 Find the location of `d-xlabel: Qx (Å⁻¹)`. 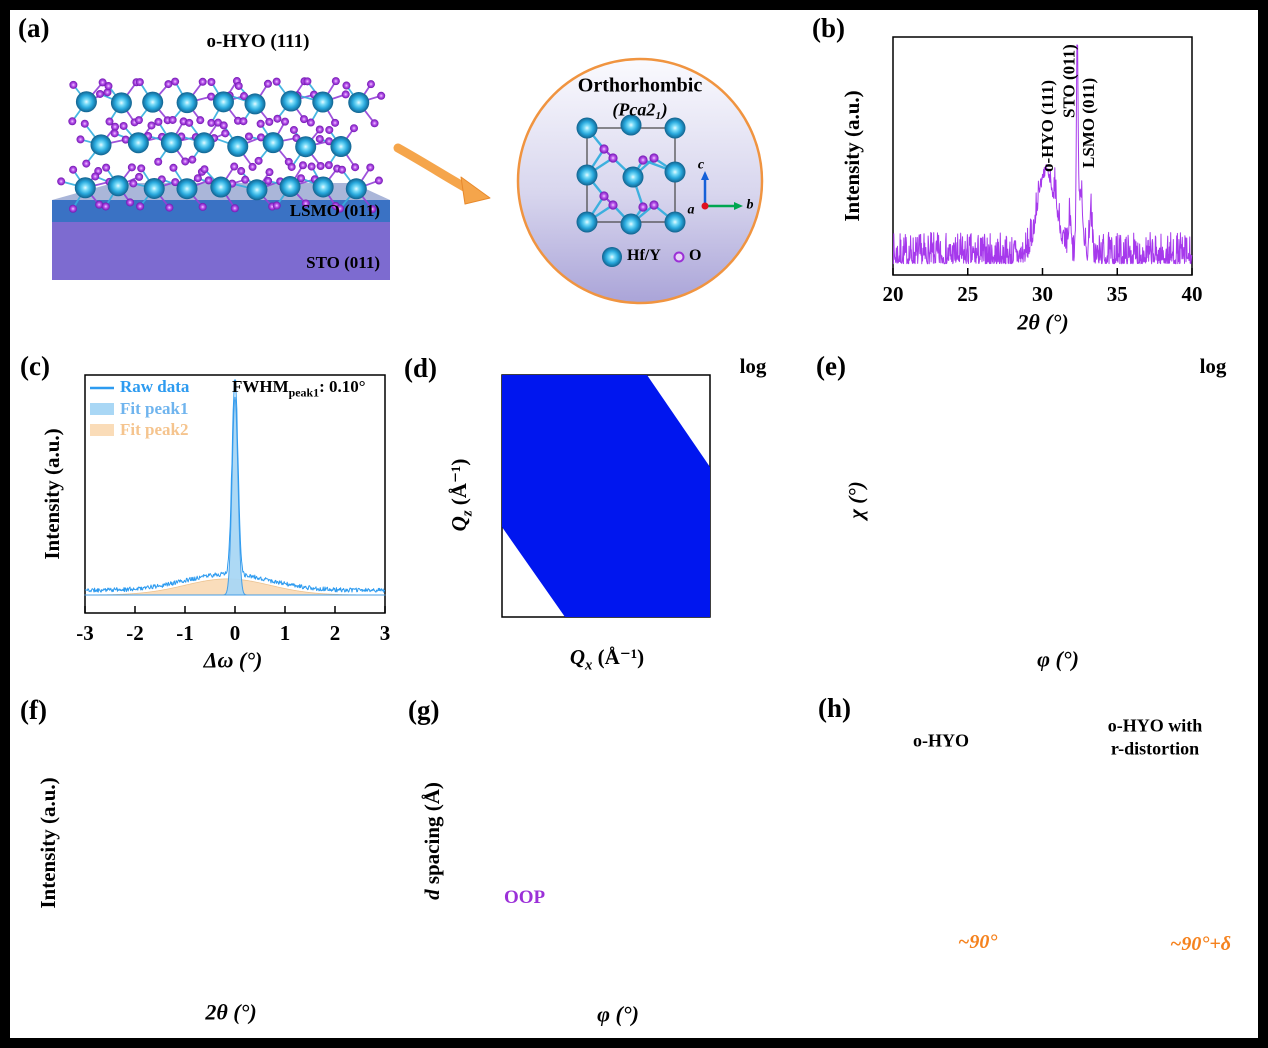

d-xlabel: Qx (Å⁻¹) is located at coordinates (607, 659).